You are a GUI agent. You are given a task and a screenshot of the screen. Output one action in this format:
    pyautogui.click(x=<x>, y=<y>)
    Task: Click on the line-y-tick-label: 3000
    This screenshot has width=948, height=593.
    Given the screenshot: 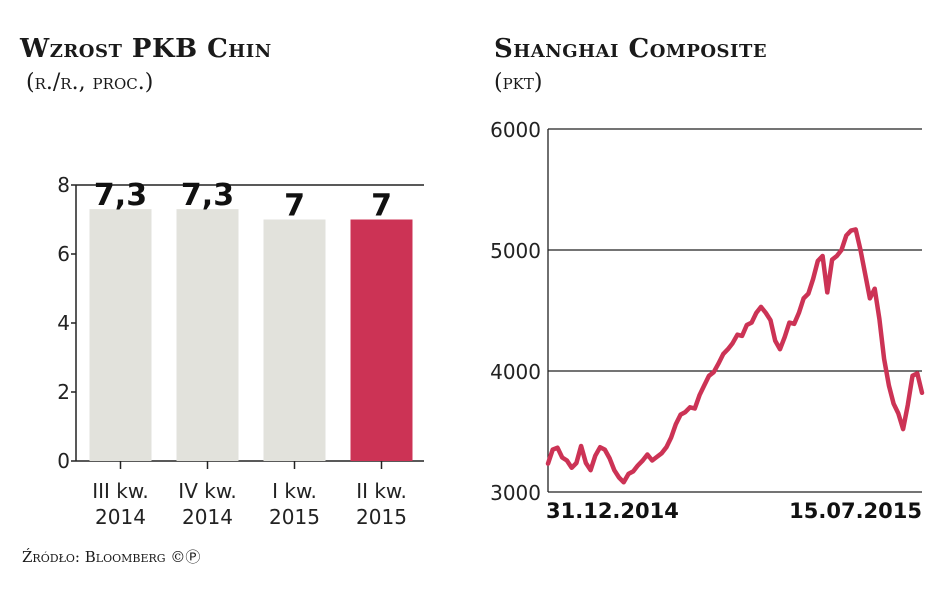 What is the action you would take?
    pyautogui.click(x=515, y=493)
    